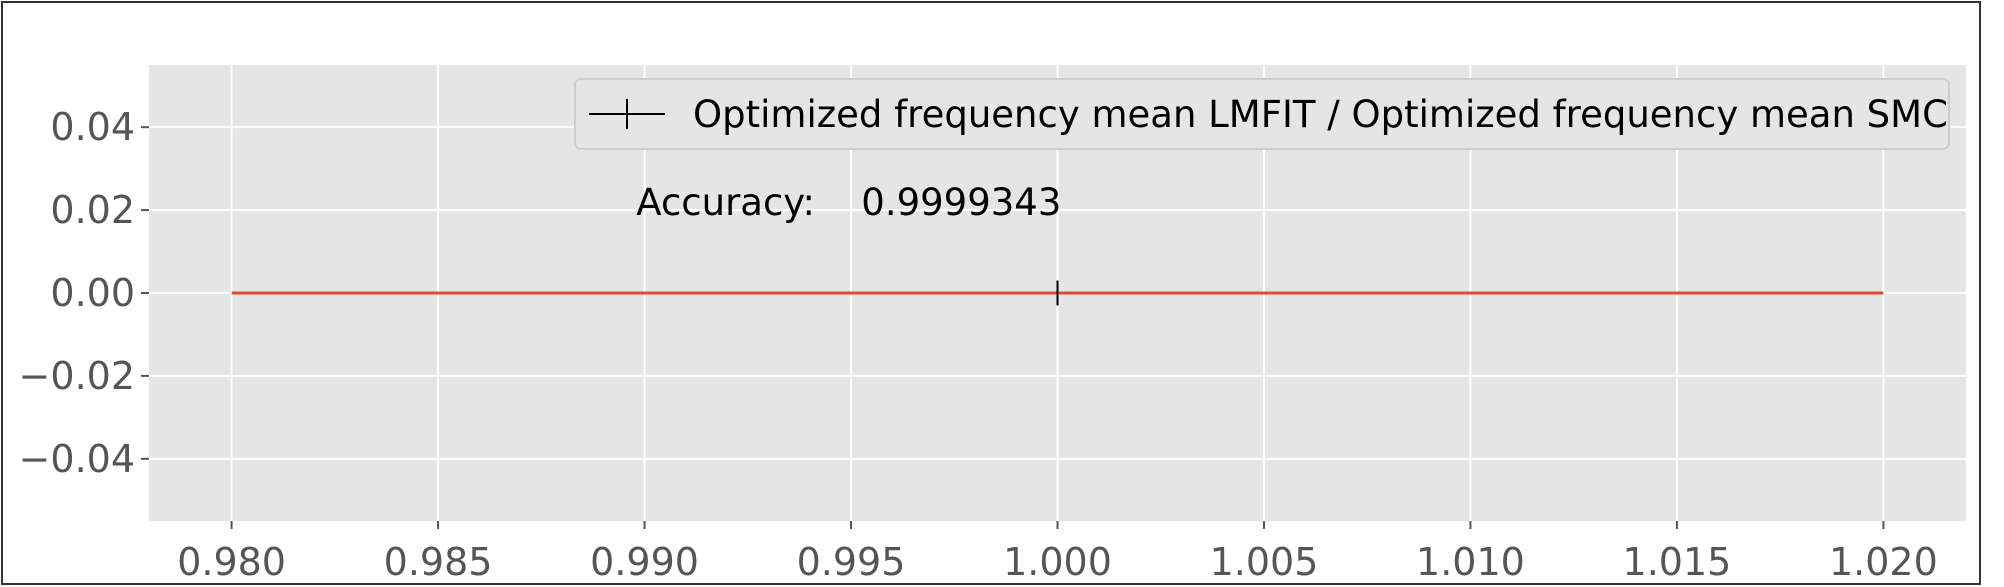  Describe the element at coordinates (92, 127) in the screenshot. I see `y-tick-label: 0.04` at that location.